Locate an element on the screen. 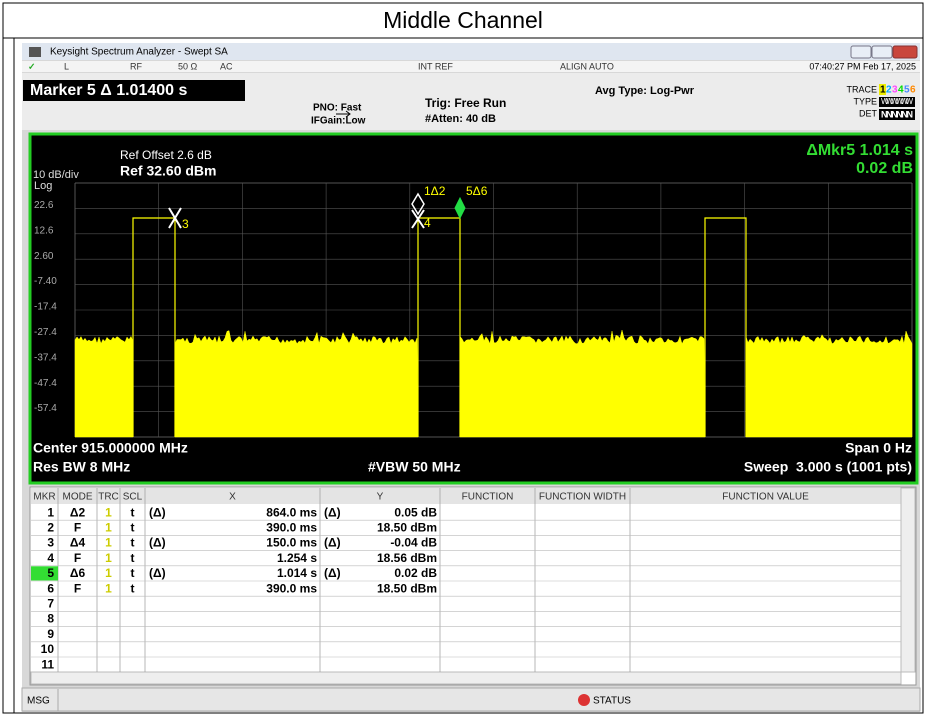 The image size is (926, 716). table-header is located at coordinates (466, 496).